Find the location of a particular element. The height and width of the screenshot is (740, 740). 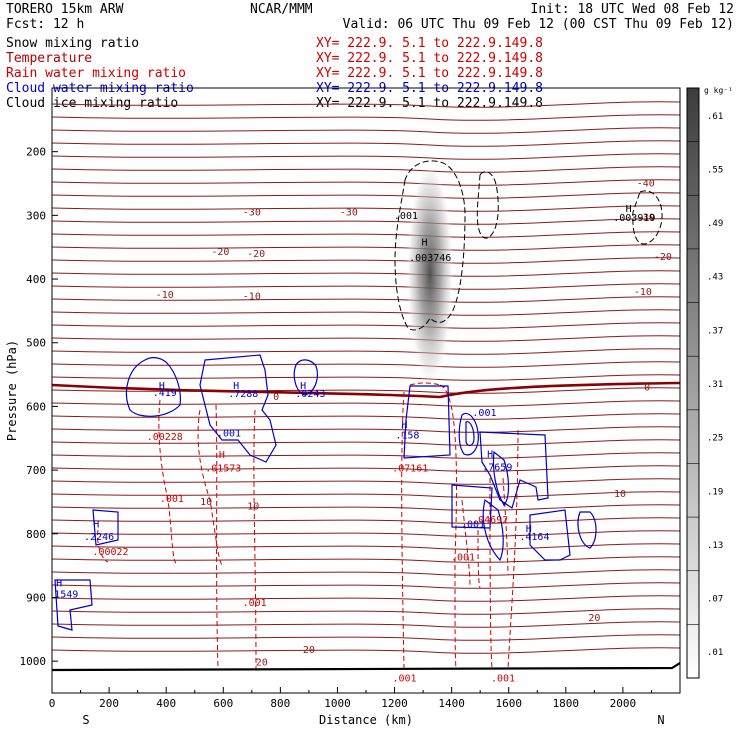

colorbar-label: .13 is located at coordinates (715, 546).